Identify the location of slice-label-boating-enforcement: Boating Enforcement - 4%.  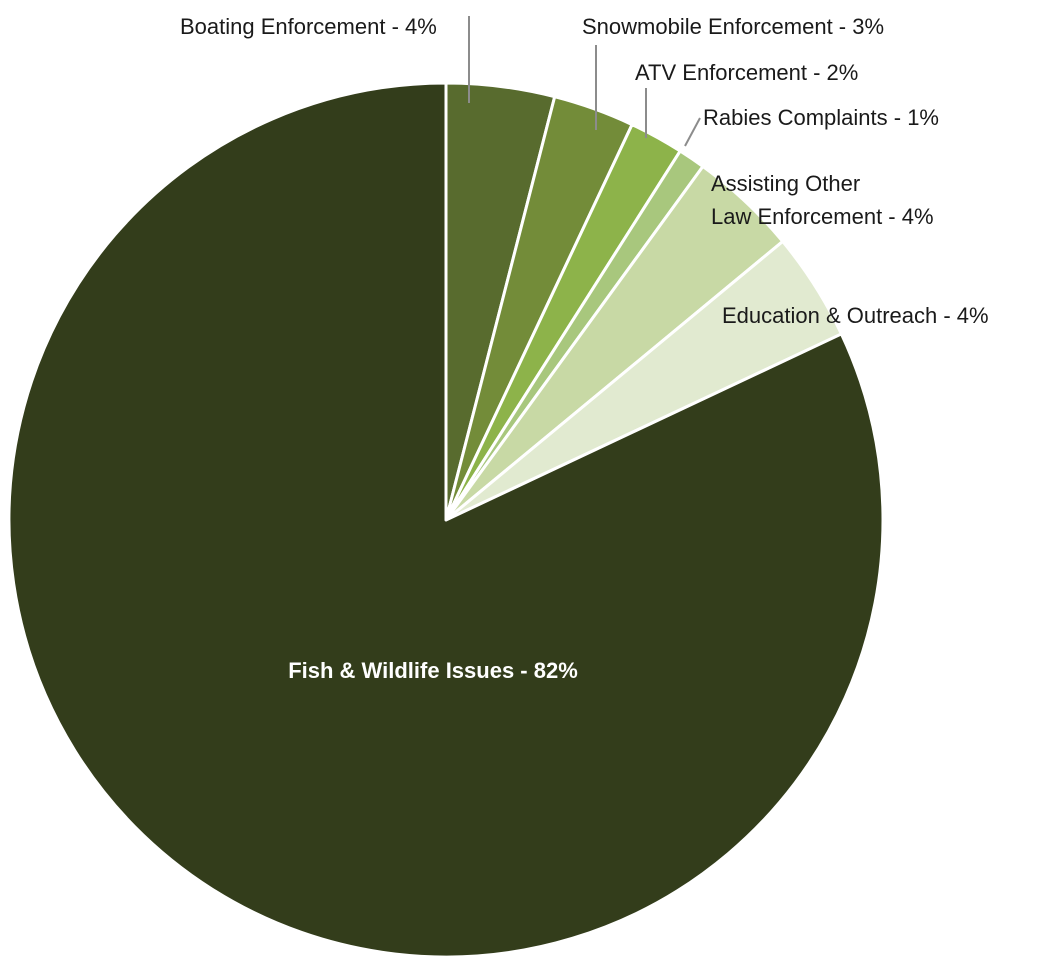
(308, 26).